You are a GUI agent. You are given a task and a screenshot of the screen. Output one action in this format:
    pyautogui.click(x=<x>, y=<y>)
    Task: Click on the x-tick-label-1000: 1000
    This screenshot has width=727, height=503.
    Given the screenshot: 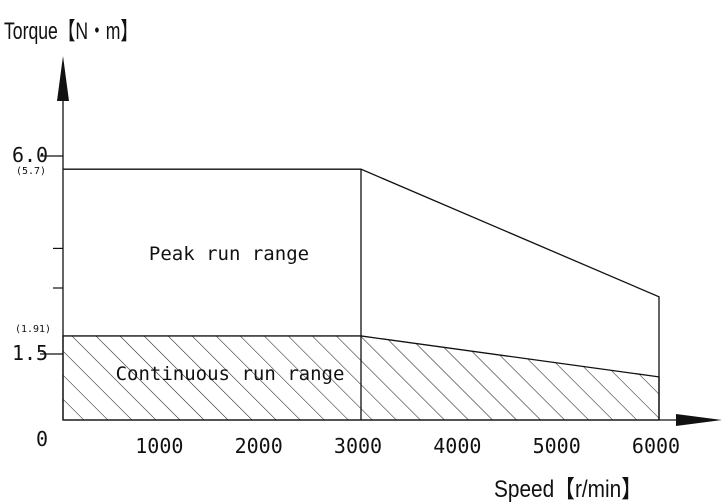 What is the action you would take?
    pyautogui.click(x=159, y=446)
    